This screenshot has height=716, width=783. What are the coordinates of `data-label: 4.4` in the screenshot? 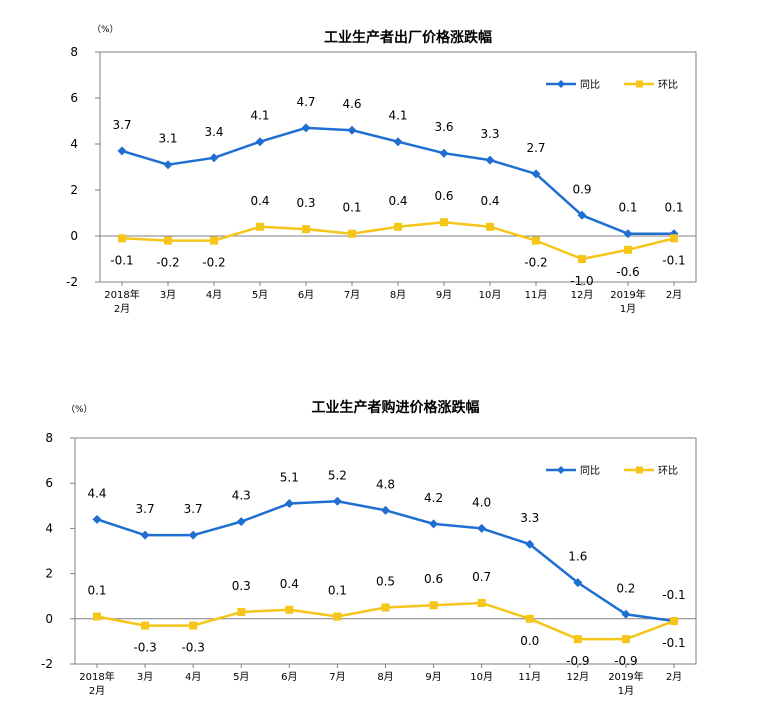 It's located at (96, 493).